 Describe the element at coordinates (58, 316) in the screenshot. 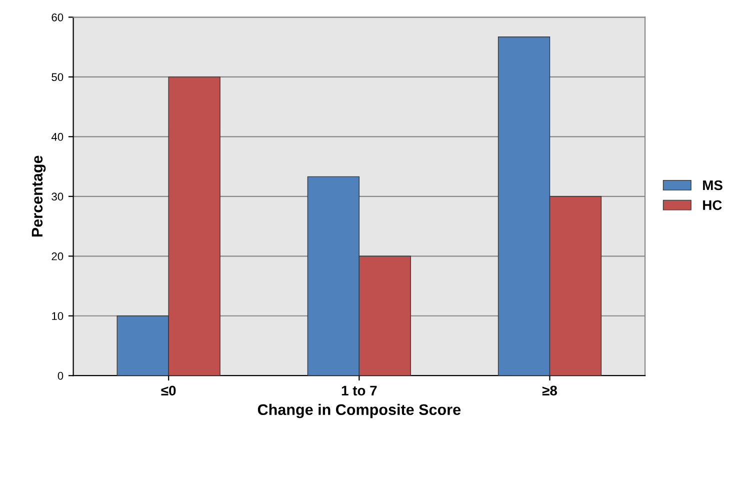

I see `y-tick-label: 10` at that location.